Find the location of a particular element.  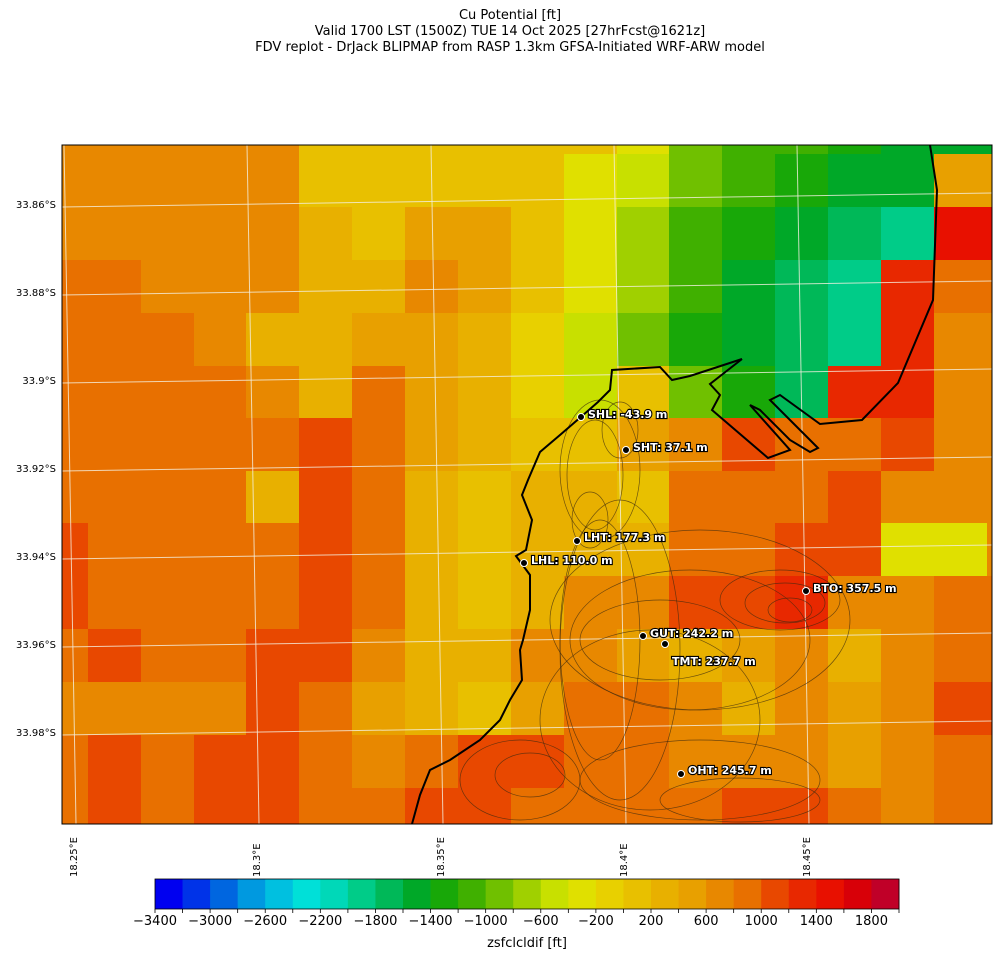

colorbar-tick-label: −3400 is located at coordinates (155, 921).